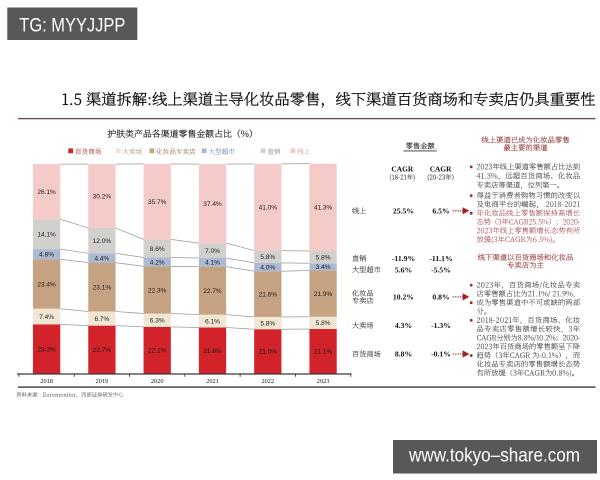 The image size is (600, 480). What do you see at coordinates (101, 258) in the screenshot?
I see `svg-text: 4.4%` at bounding box center [101, 258].